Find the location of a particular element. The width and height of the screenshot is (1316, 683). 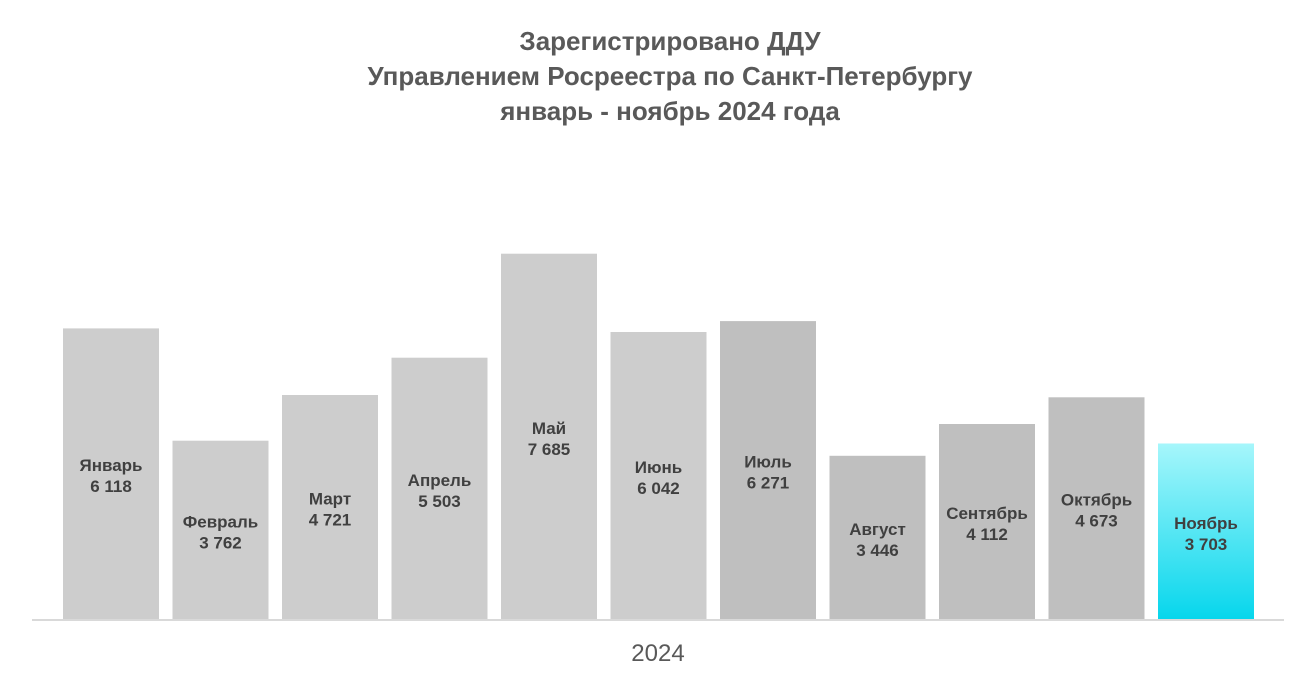

bar-value-label-6: 6 042 is located at coordinates (658, 488).